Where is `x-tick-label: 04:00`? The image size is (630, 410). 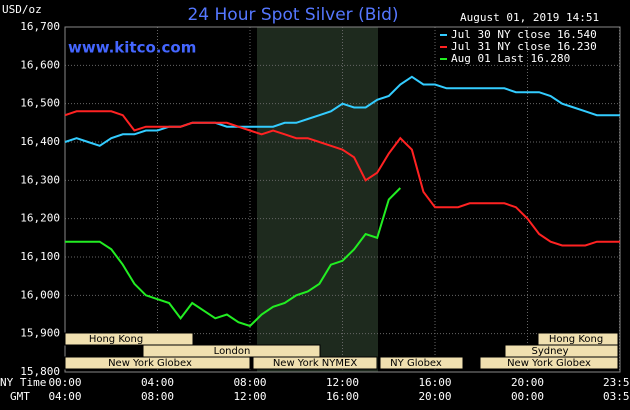
x-tick-label: 04:00 is located at coordinates (157, 382).